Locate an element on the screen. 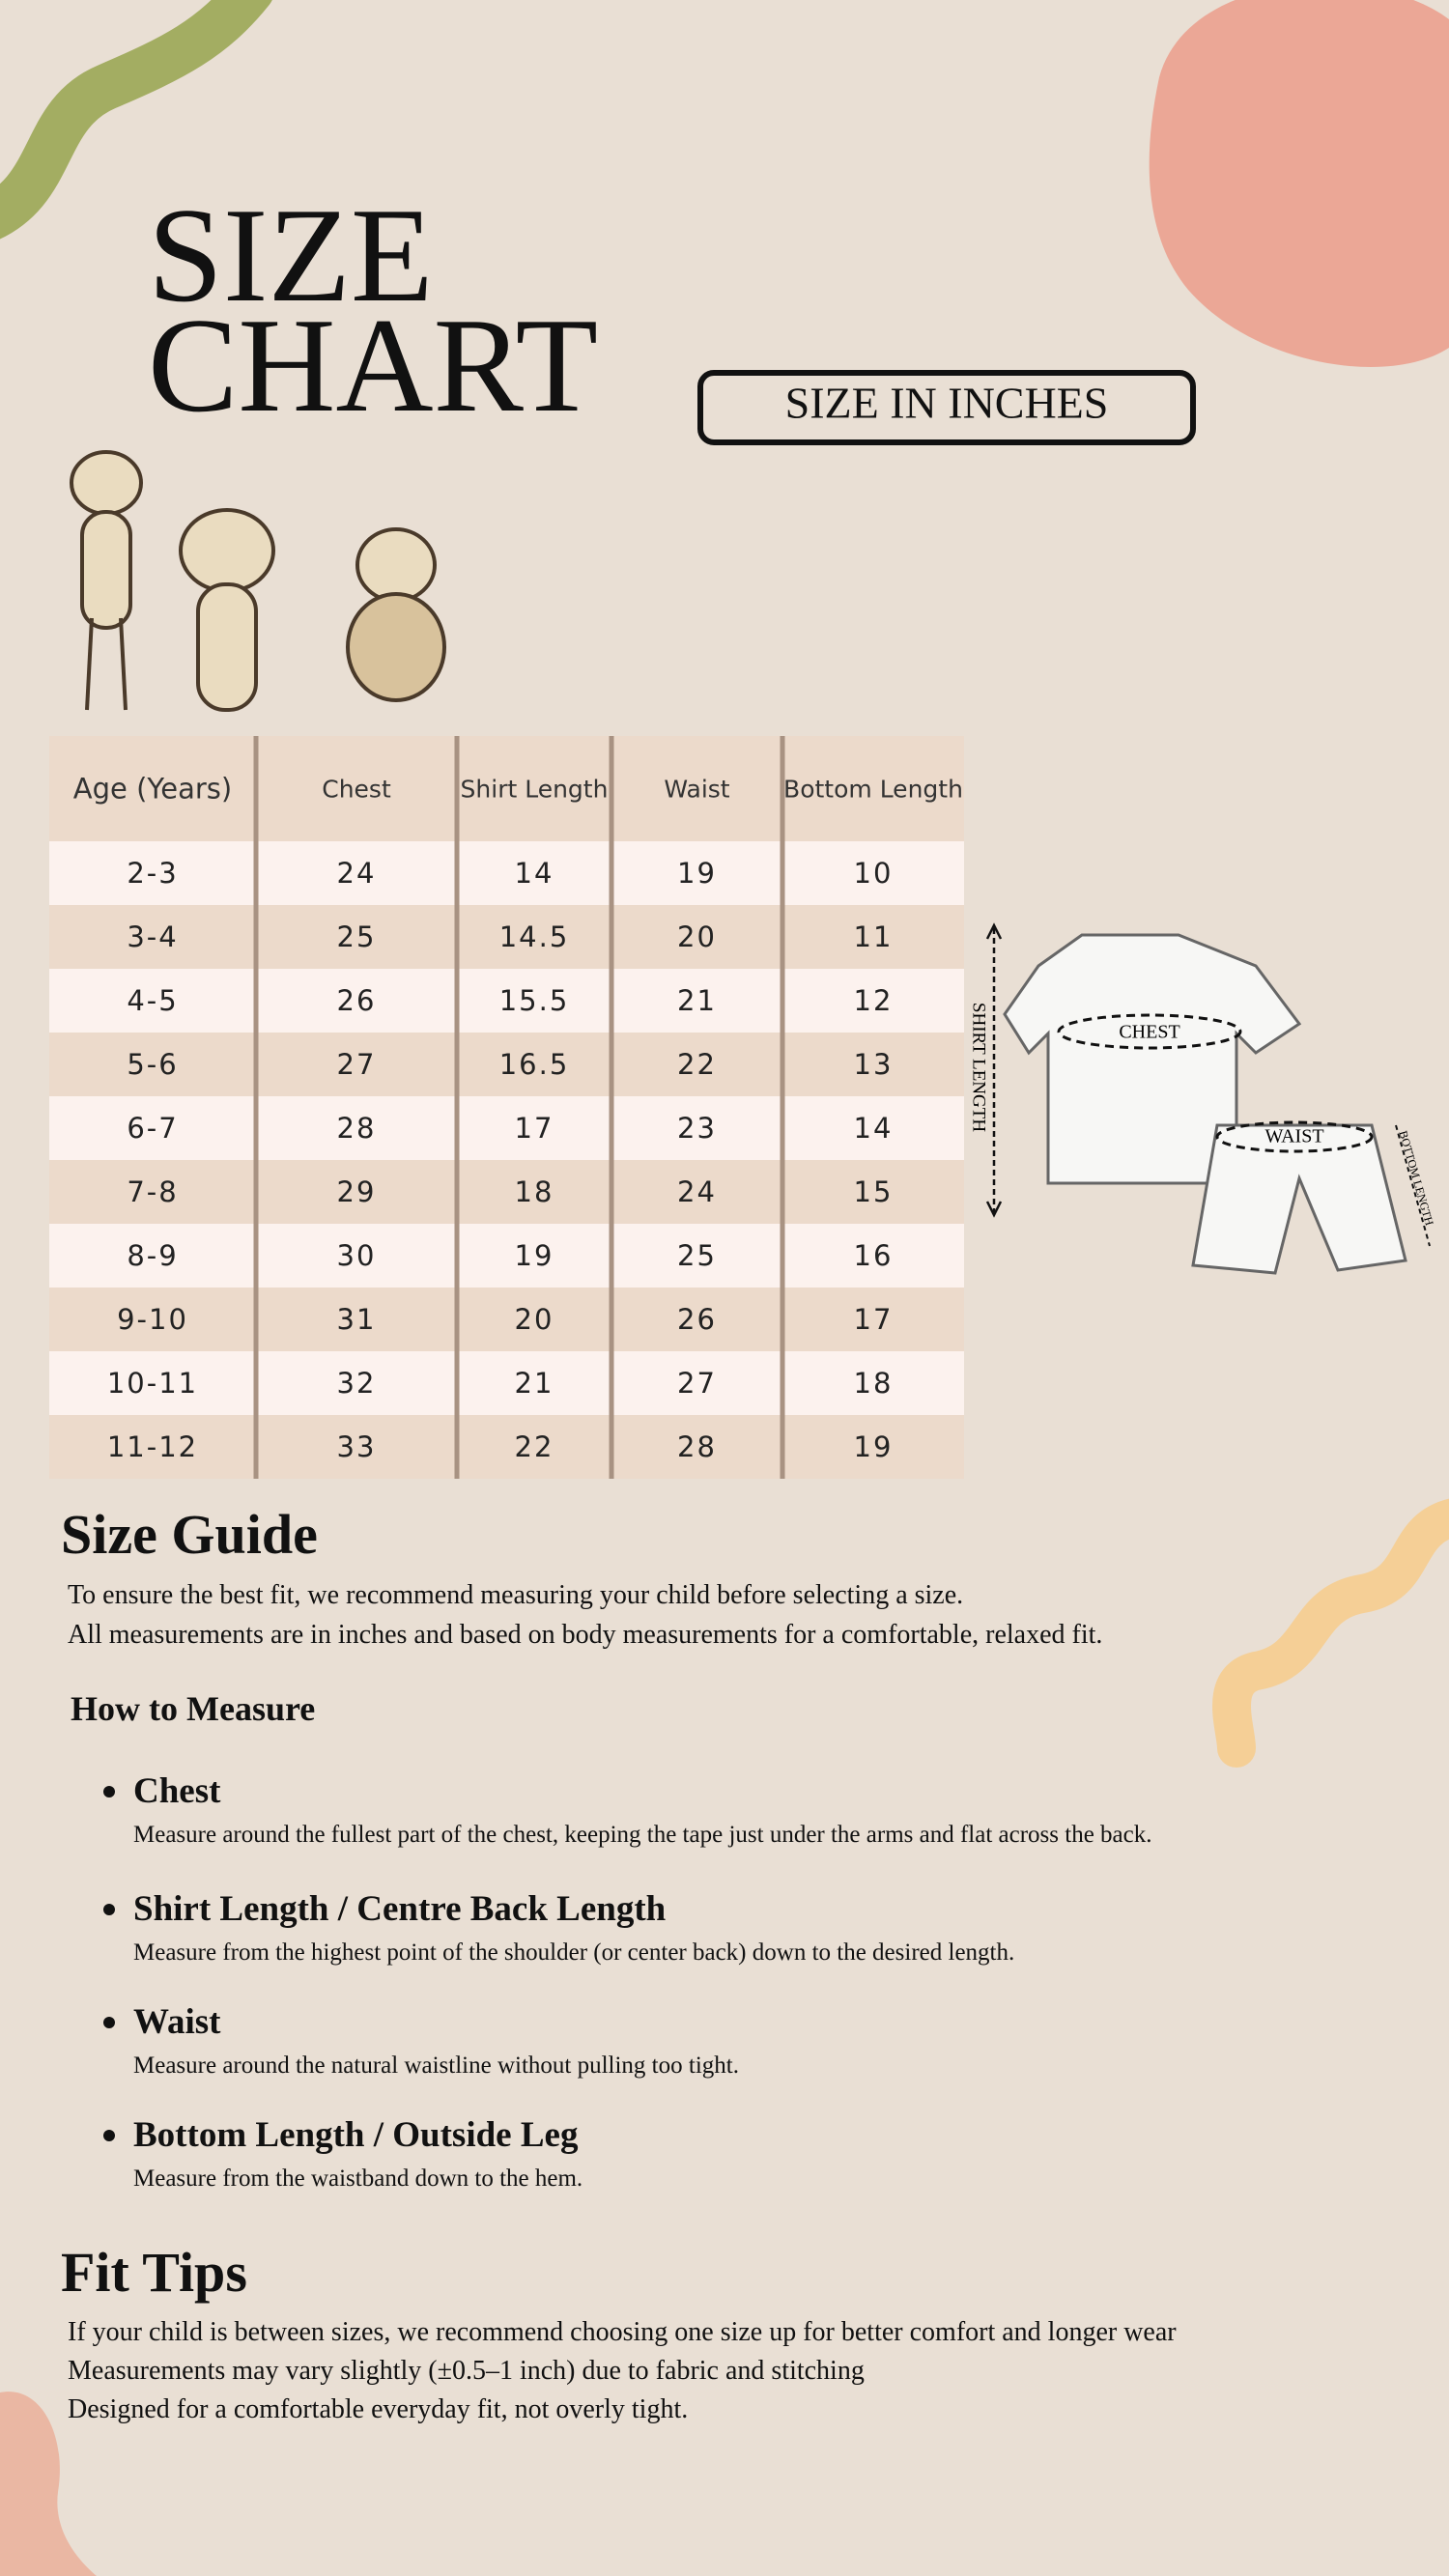 Image resolution: width=1449 pixels, height=2576 pixels. table-cell: 27 is located at coordinates (357, 1064).